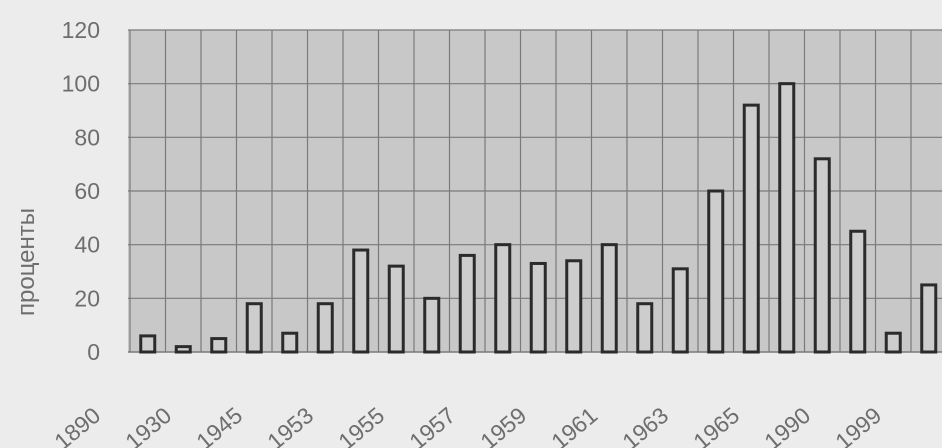 This screenshot has height=448, width=942. Describe the element at coordinates (290, 425) in the screenshot. I see `x-tick-label-1953: 1953` at that location.